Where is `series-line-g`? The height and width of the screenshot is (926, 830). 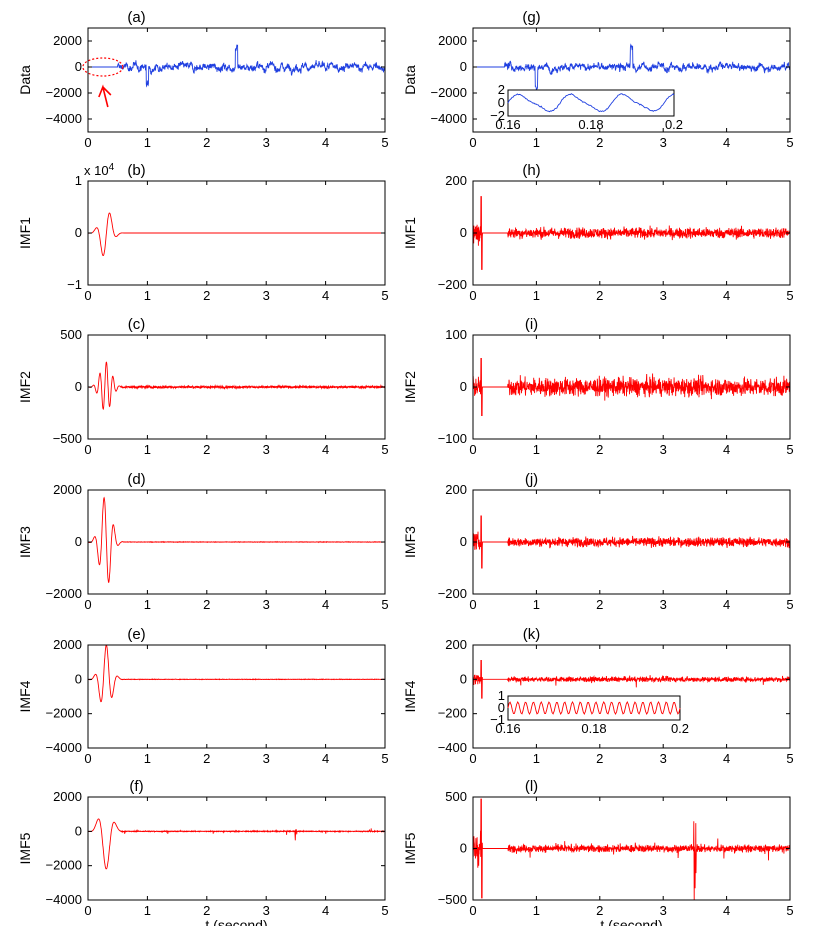 series-line-g is located at coordinates (631, 67).